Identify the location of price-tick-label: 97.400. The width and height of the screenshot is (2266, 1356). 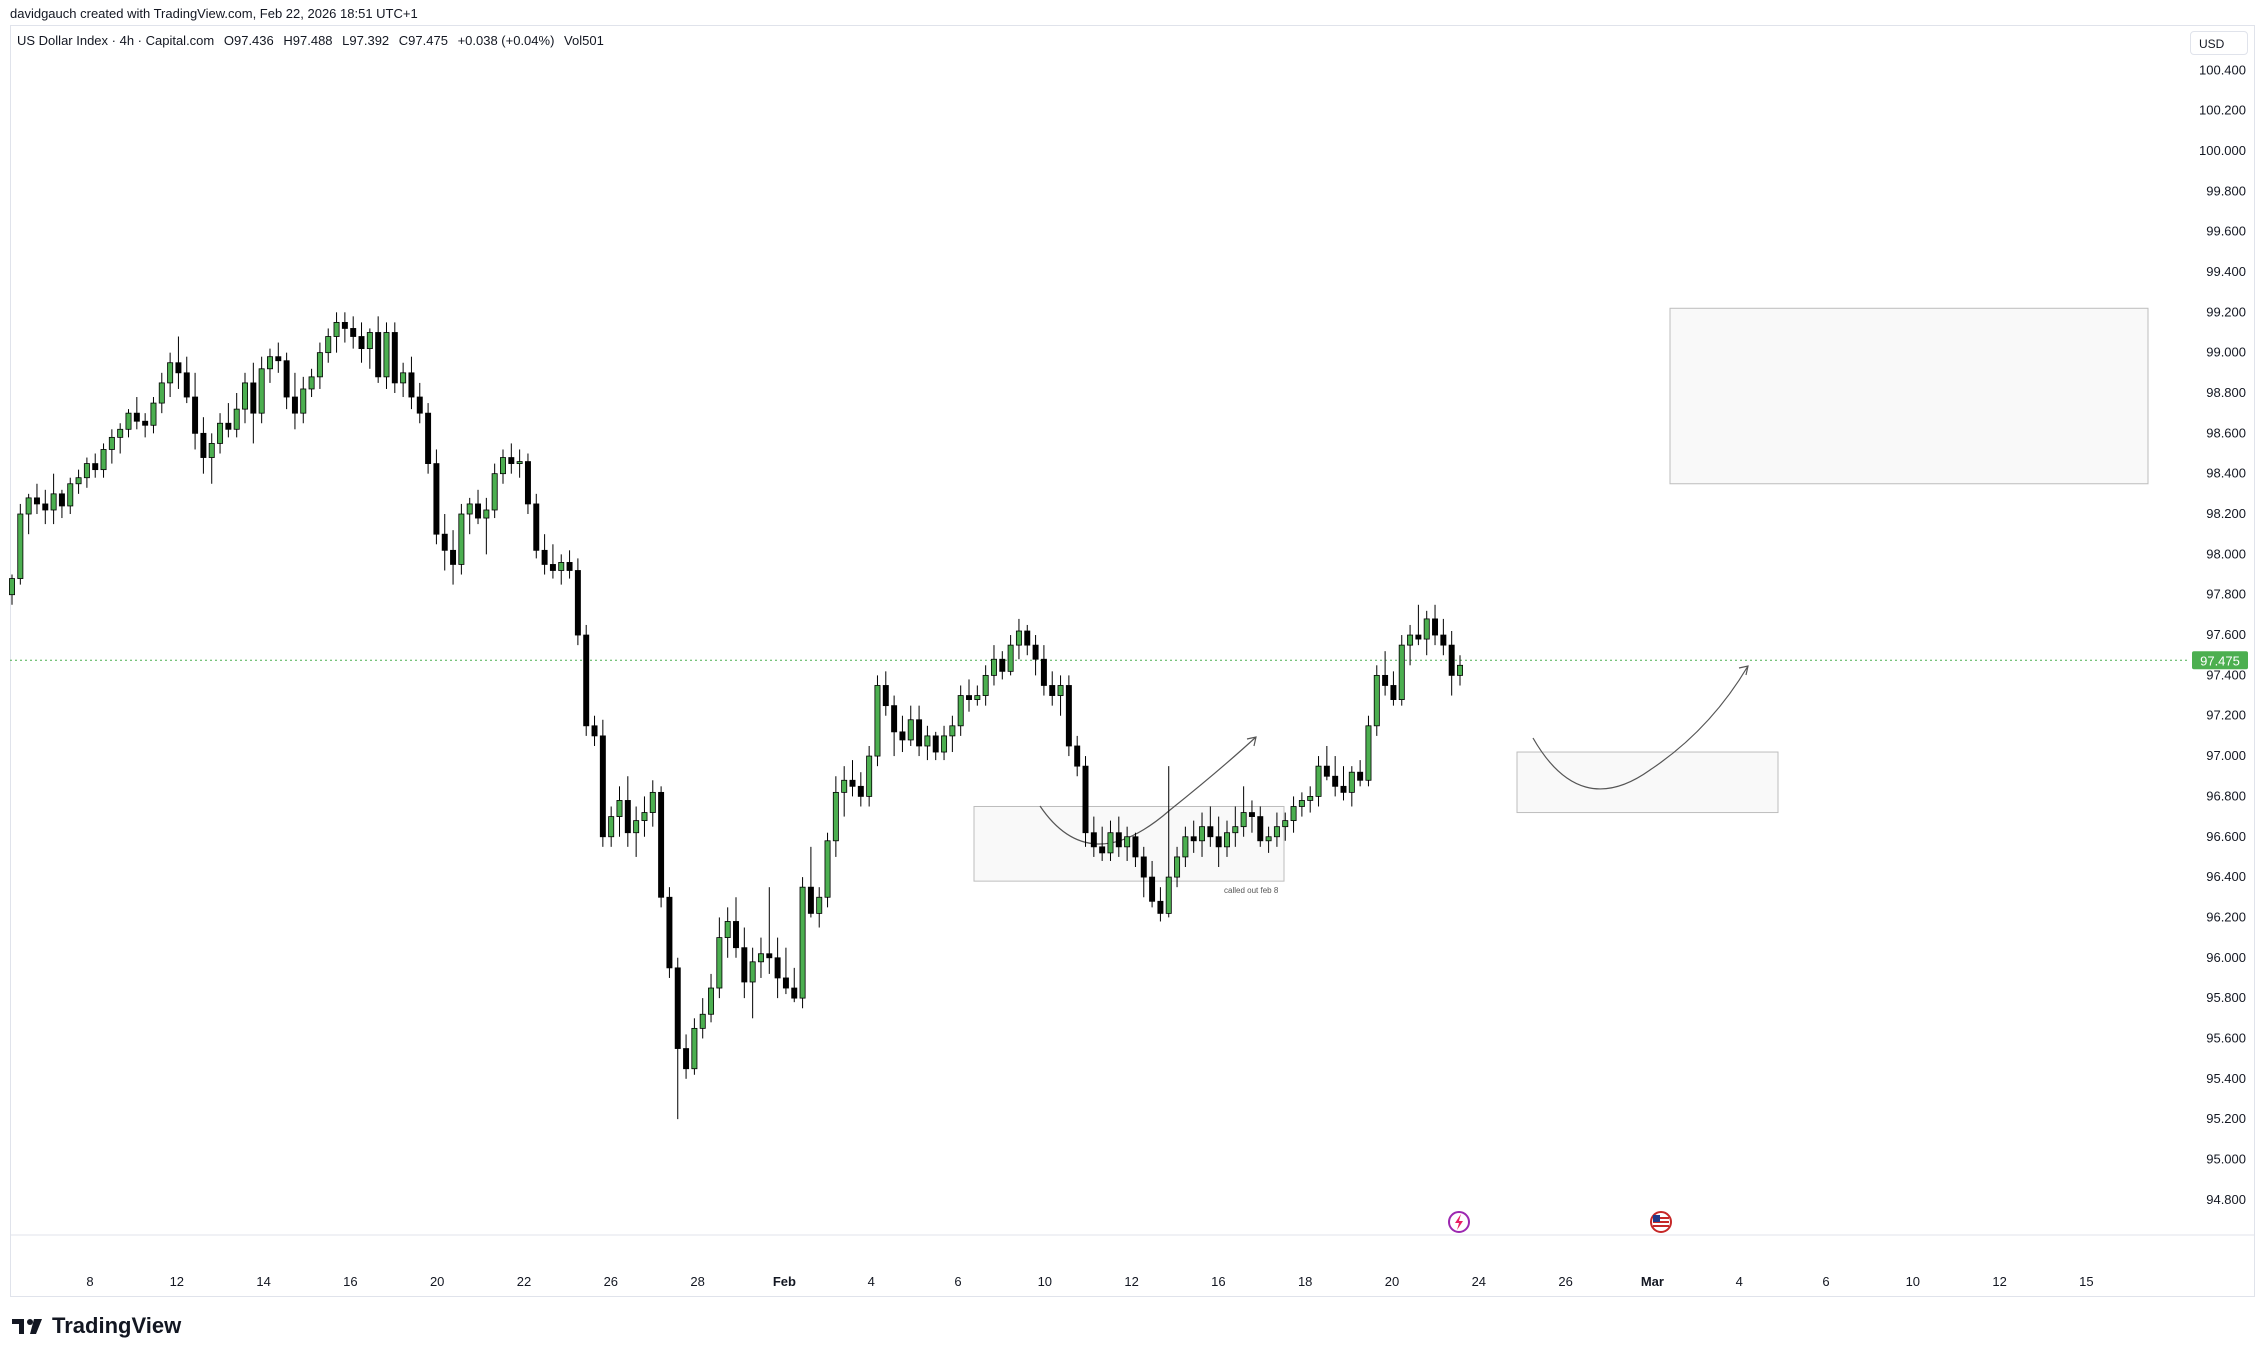
(2226, 674).